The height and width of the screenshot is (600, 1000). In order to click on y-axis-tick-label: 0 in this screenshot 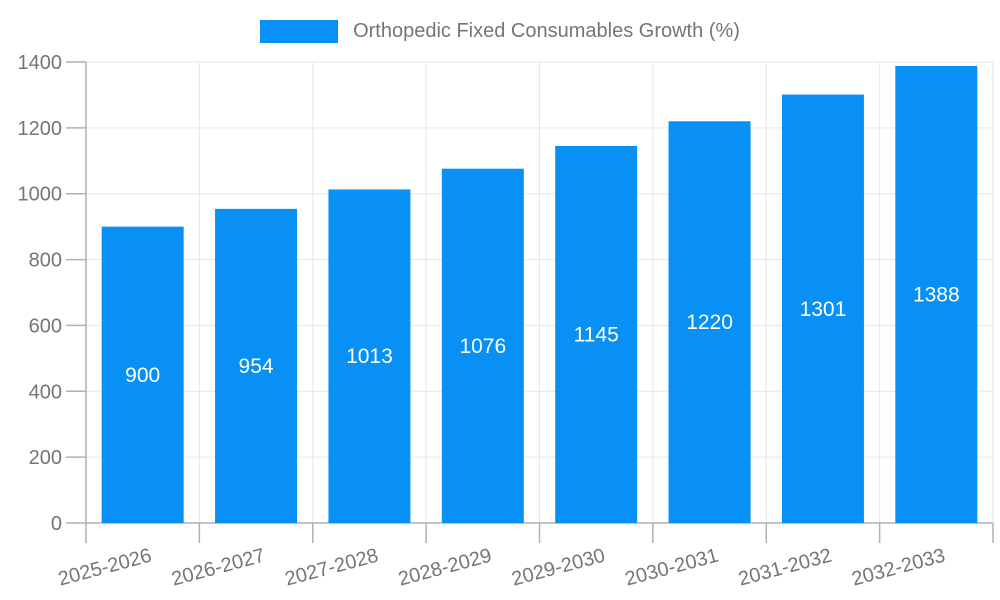, I will do `click(56, 524)`.